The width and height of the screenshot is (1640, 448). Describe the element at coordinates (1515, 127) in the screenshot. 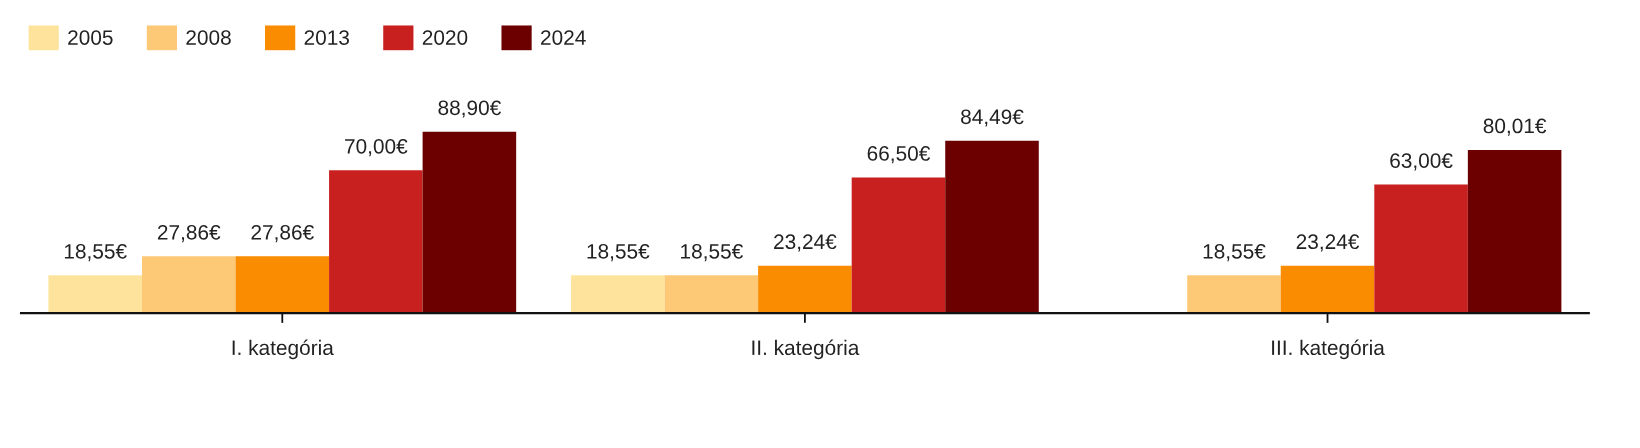

I see `data-label: 80,01€` at that location.